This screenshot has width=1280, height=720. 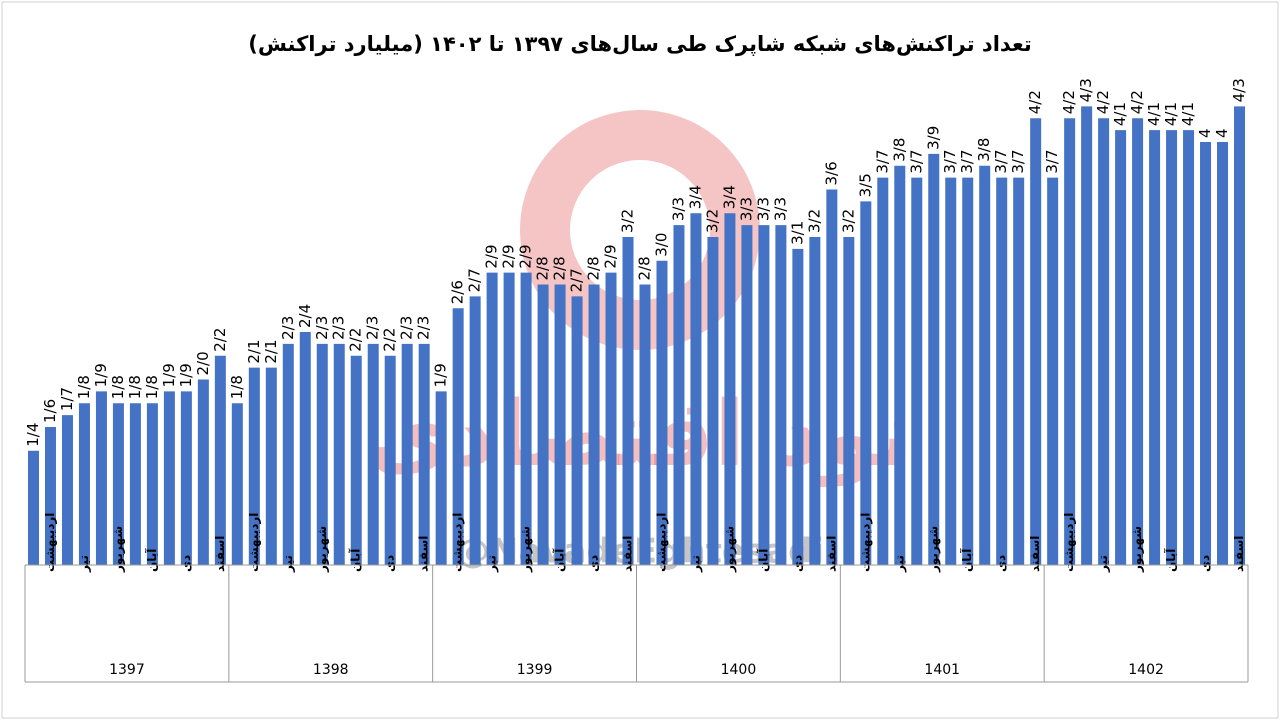 I want to click on value-label: 3/4, so click(x=729, y=197).